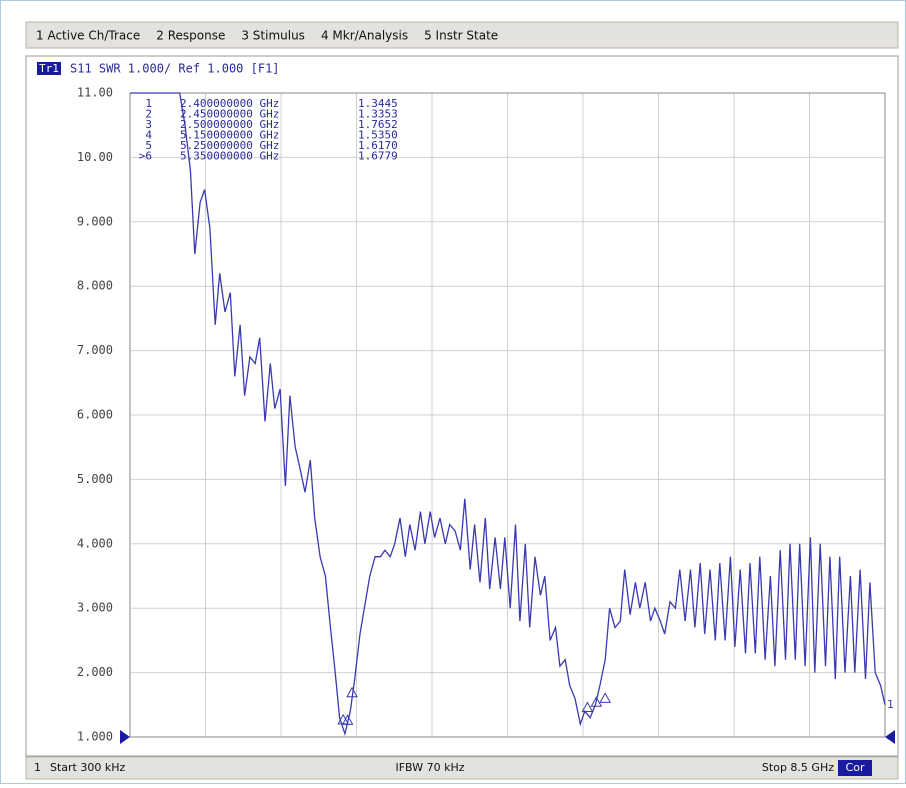  I want to click on status-stop: Stop 8.5 GHz, so click(798, 767).